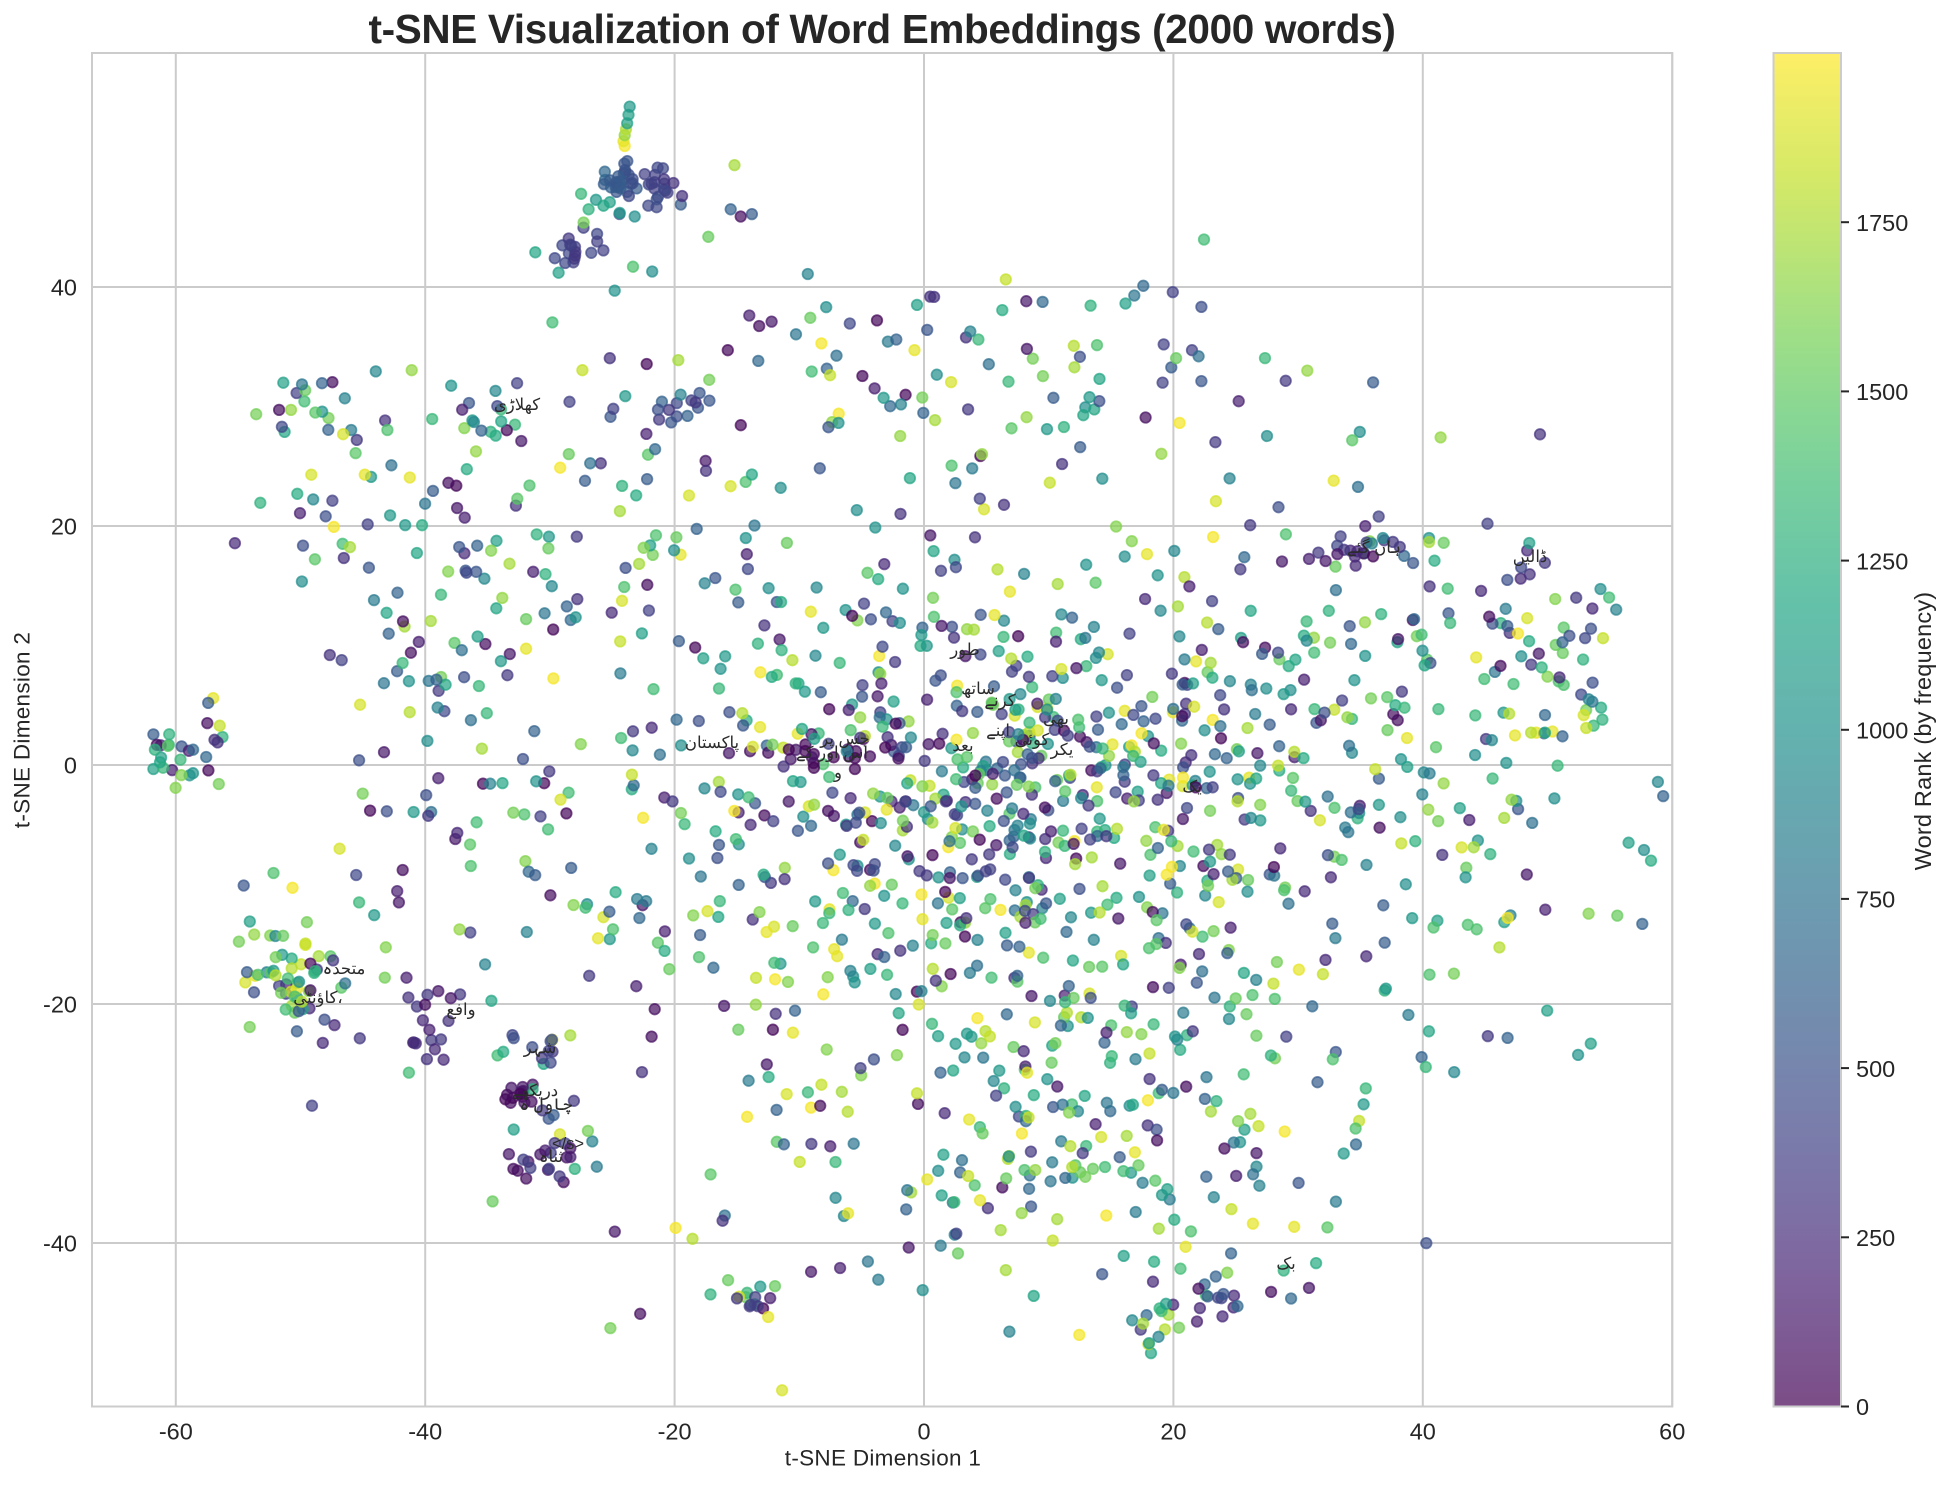 This screenshot has width=1951, height=1485. What do you see at coordinates (1530, 557) in the screenshot?
I see `svg-text: ڈالیں` at bounding box center [1530, 557].